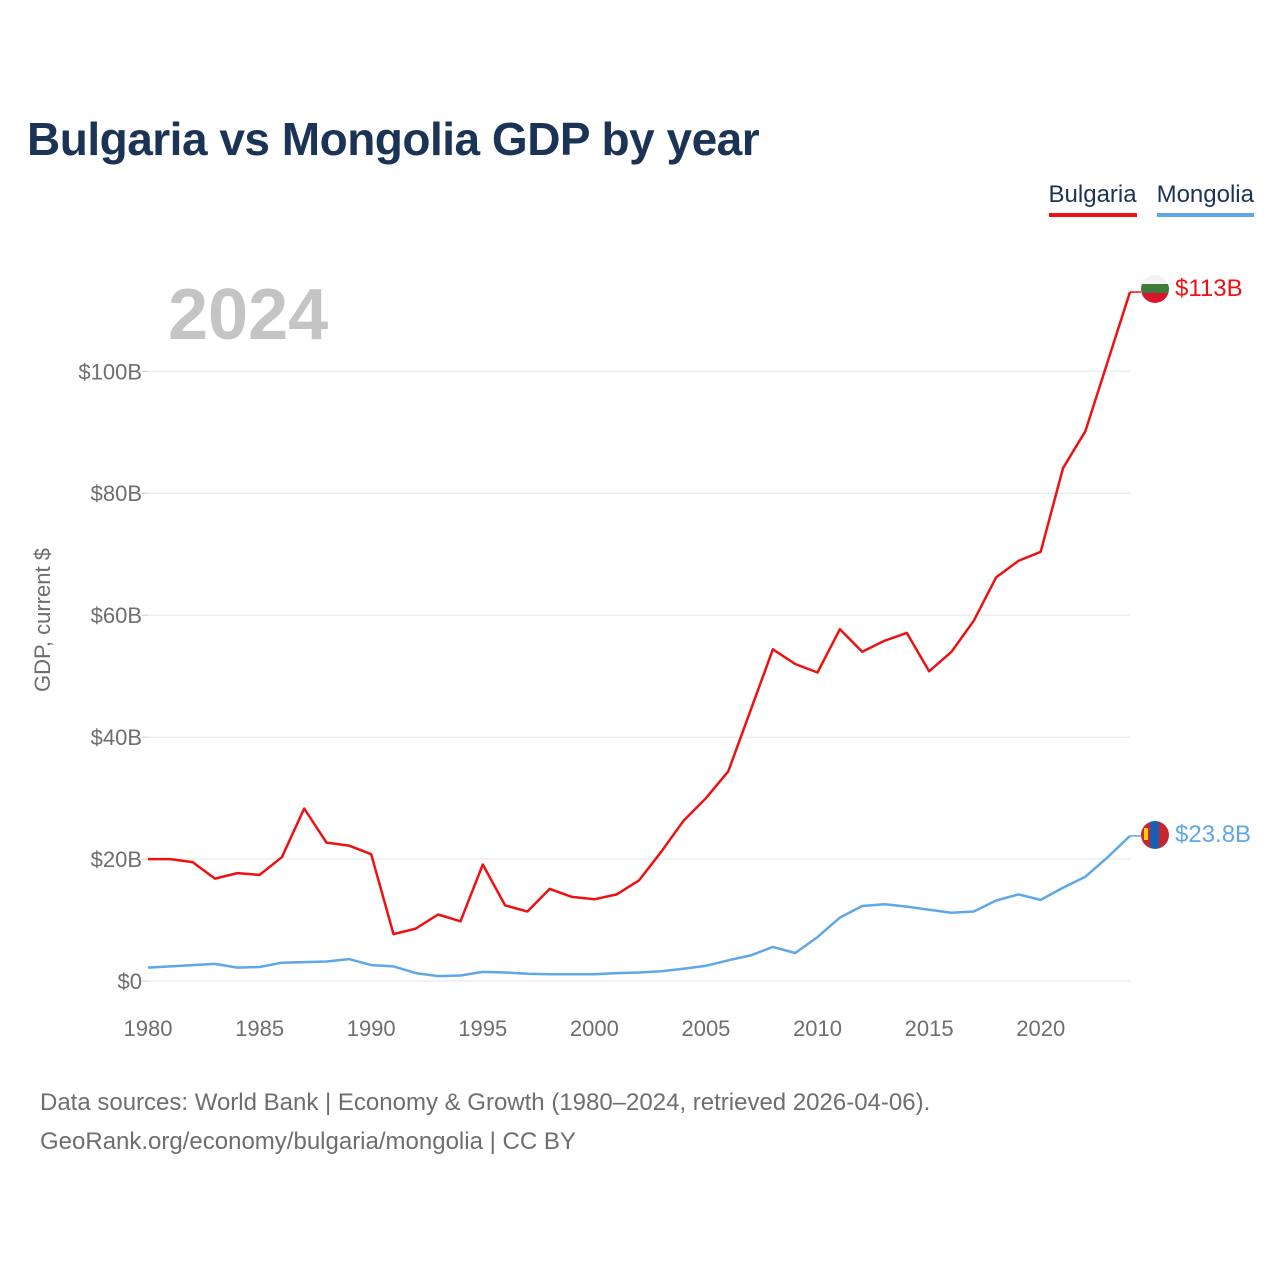 The image size is (1280, 1280). I want to click on legend: Bulgaria Mongolia, so click(1151, 199).